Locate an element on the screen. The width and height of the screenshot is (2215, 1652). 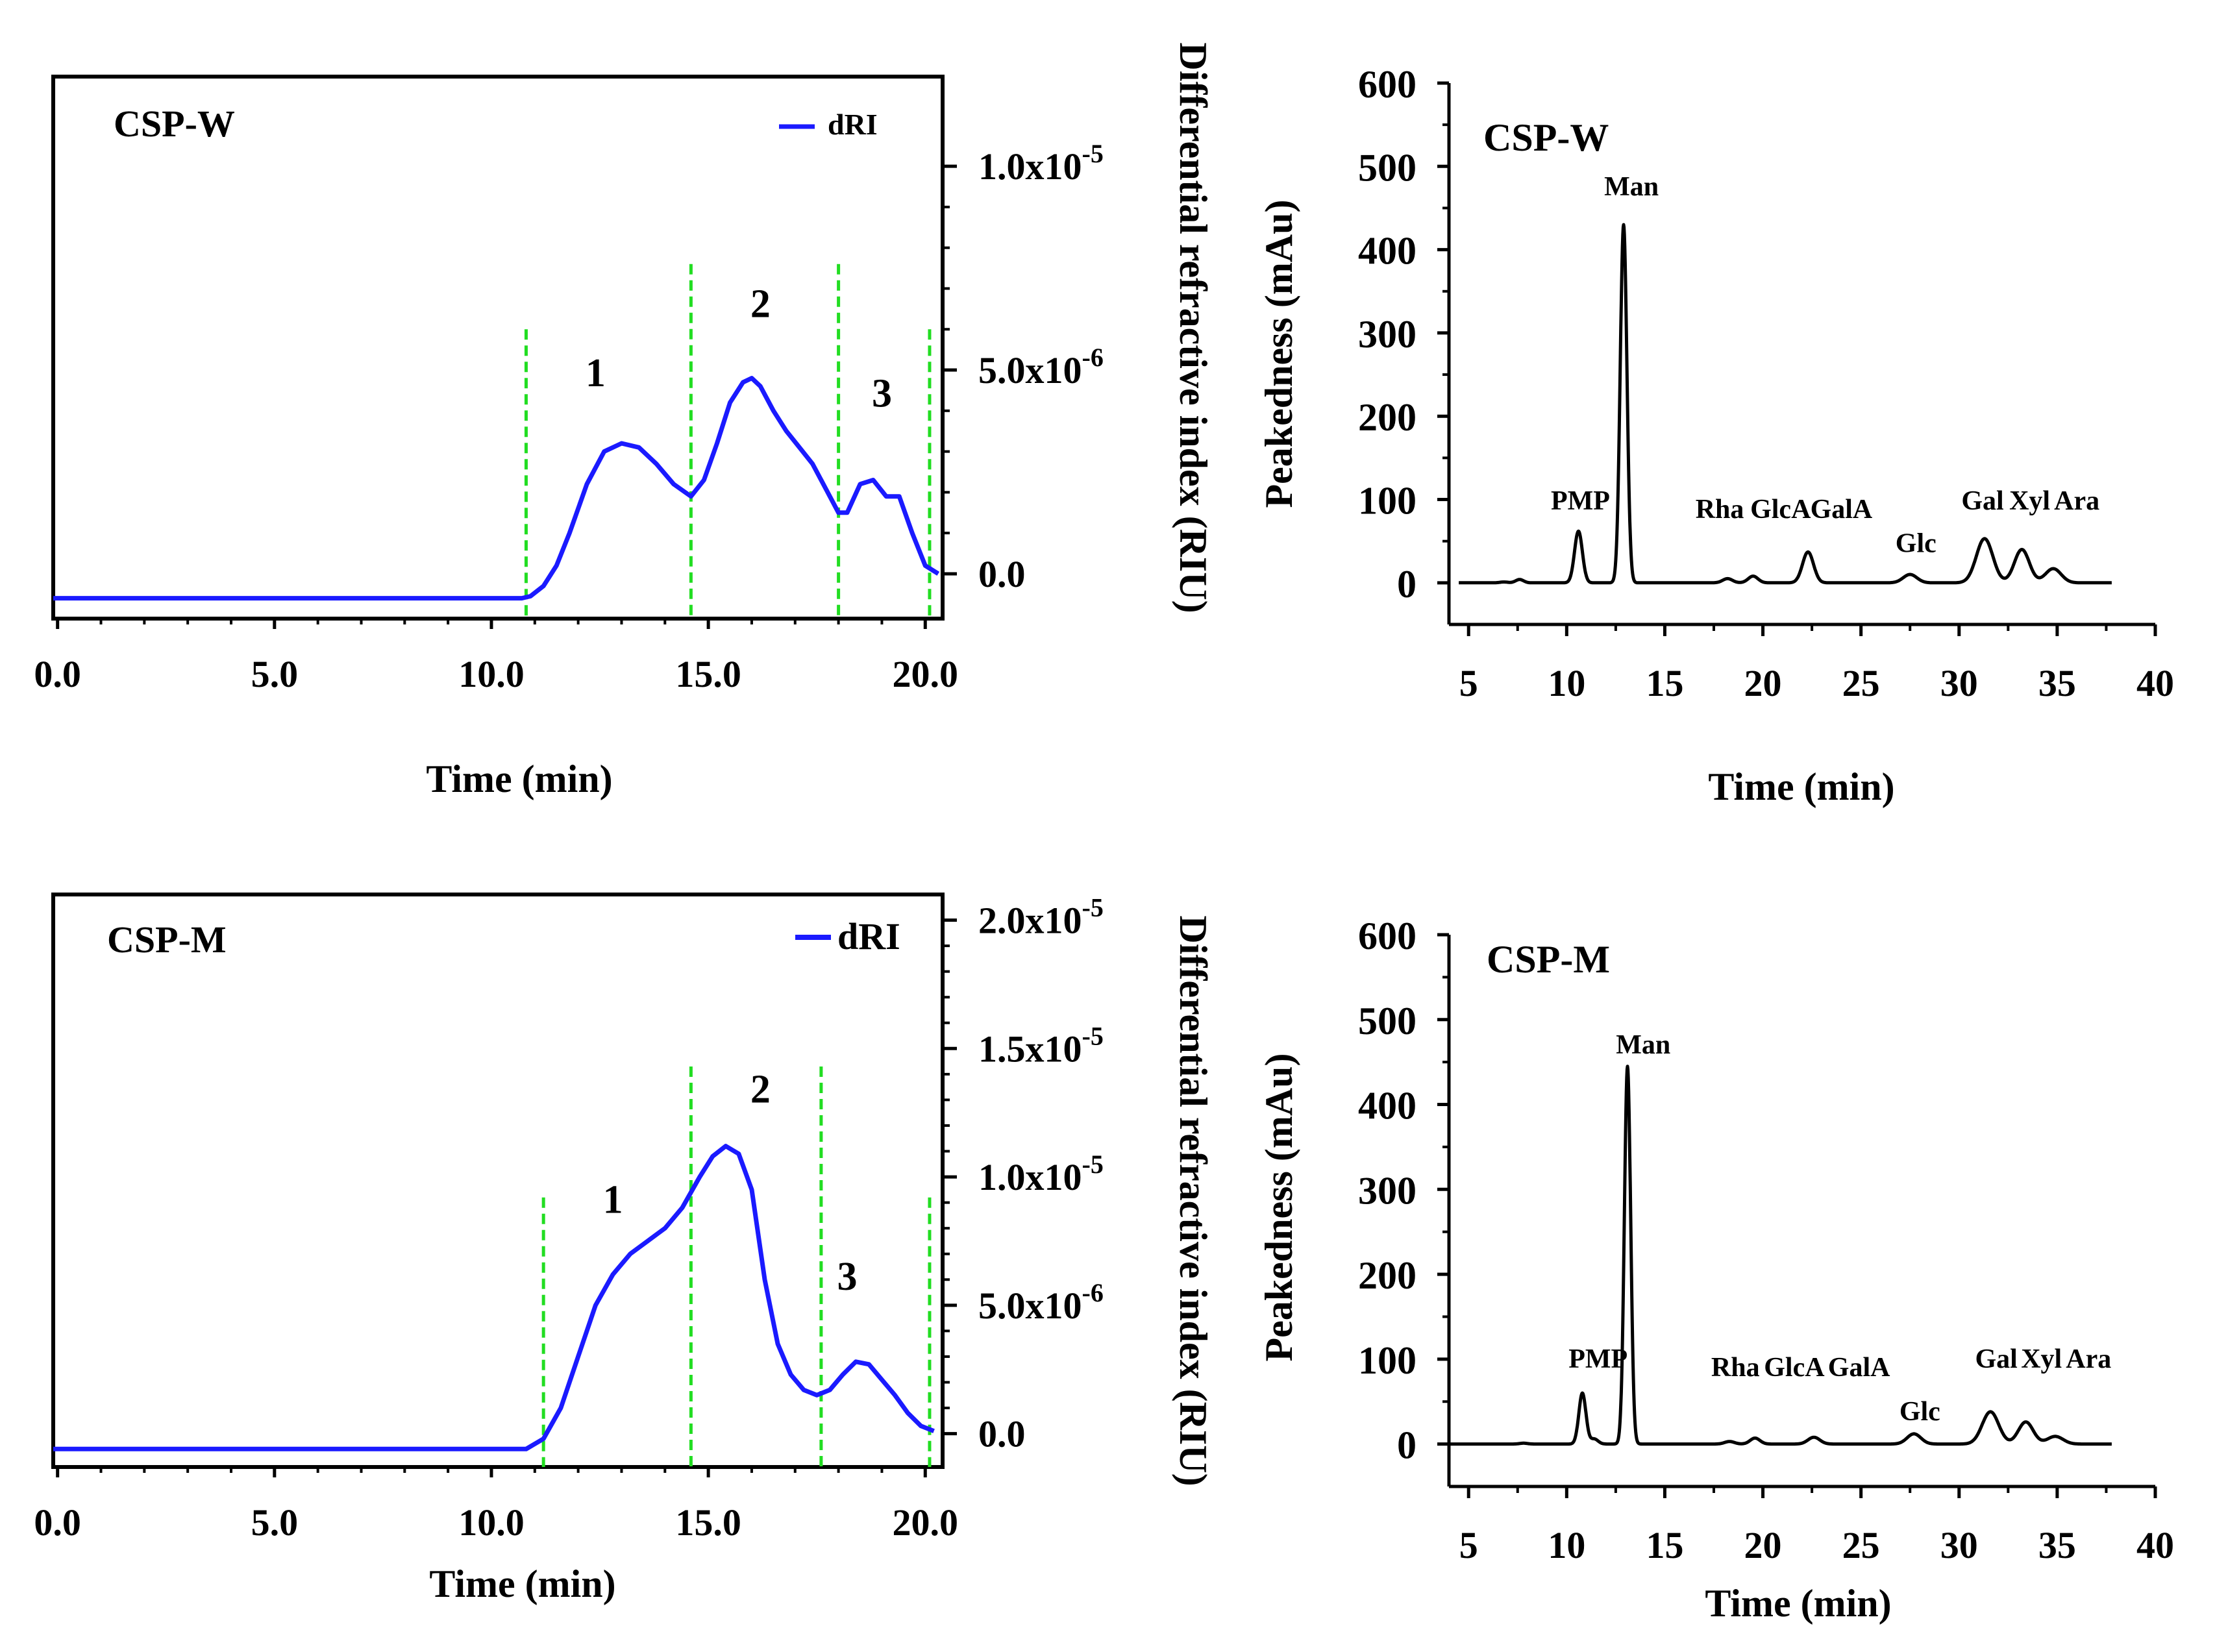
peak-label: Man is located at coordinates (1631, 187).